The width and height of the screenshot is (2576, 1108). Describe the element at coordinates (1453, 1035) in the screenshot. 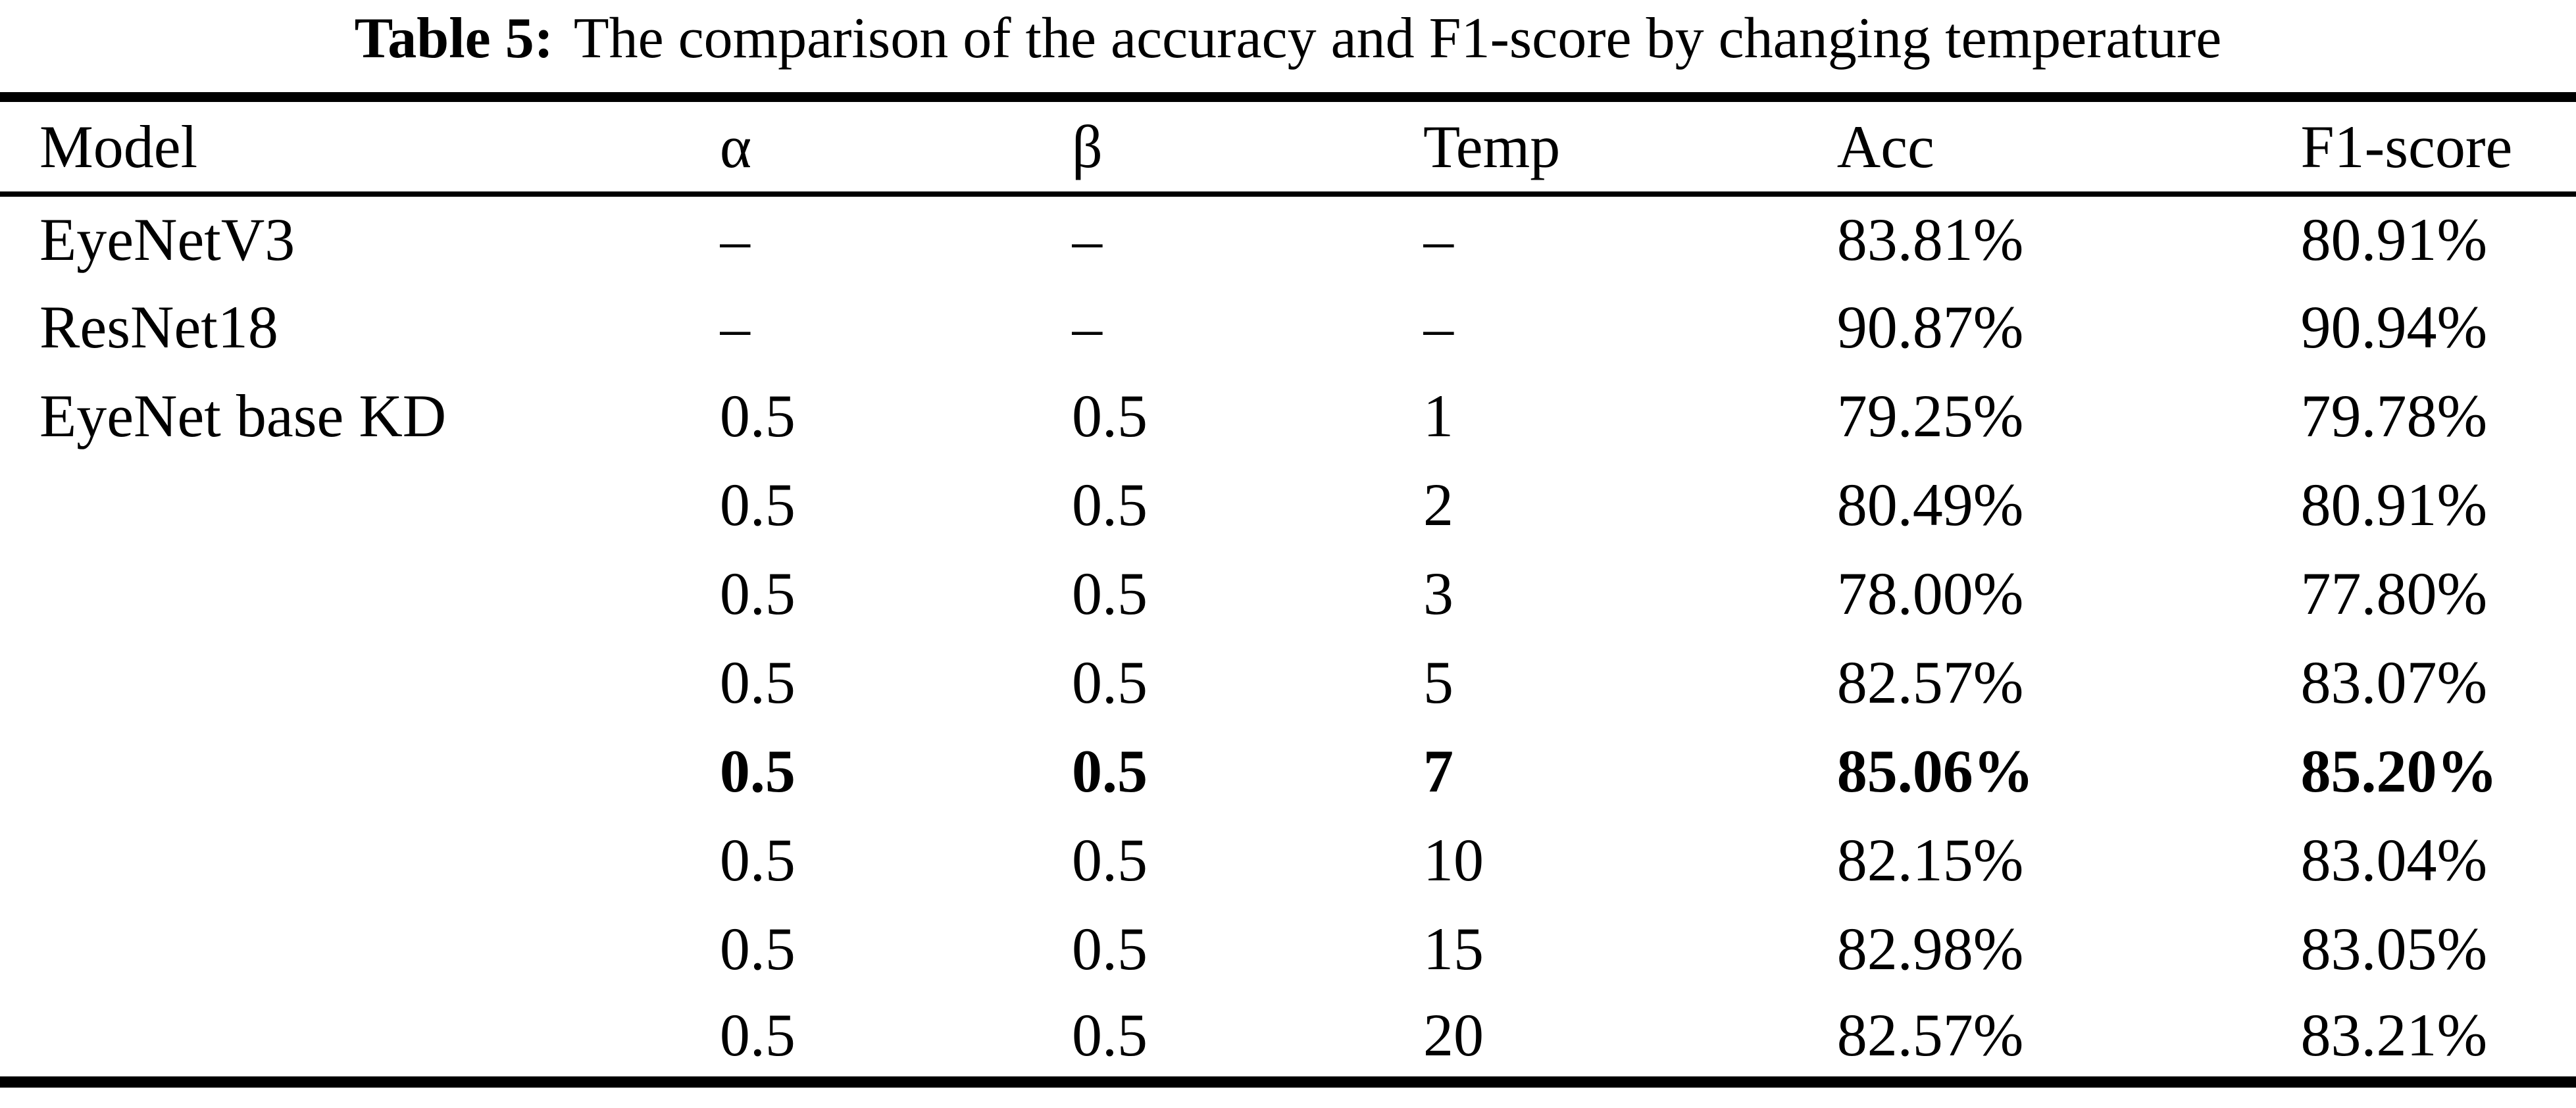

I see `table-cell: 20` at that location.